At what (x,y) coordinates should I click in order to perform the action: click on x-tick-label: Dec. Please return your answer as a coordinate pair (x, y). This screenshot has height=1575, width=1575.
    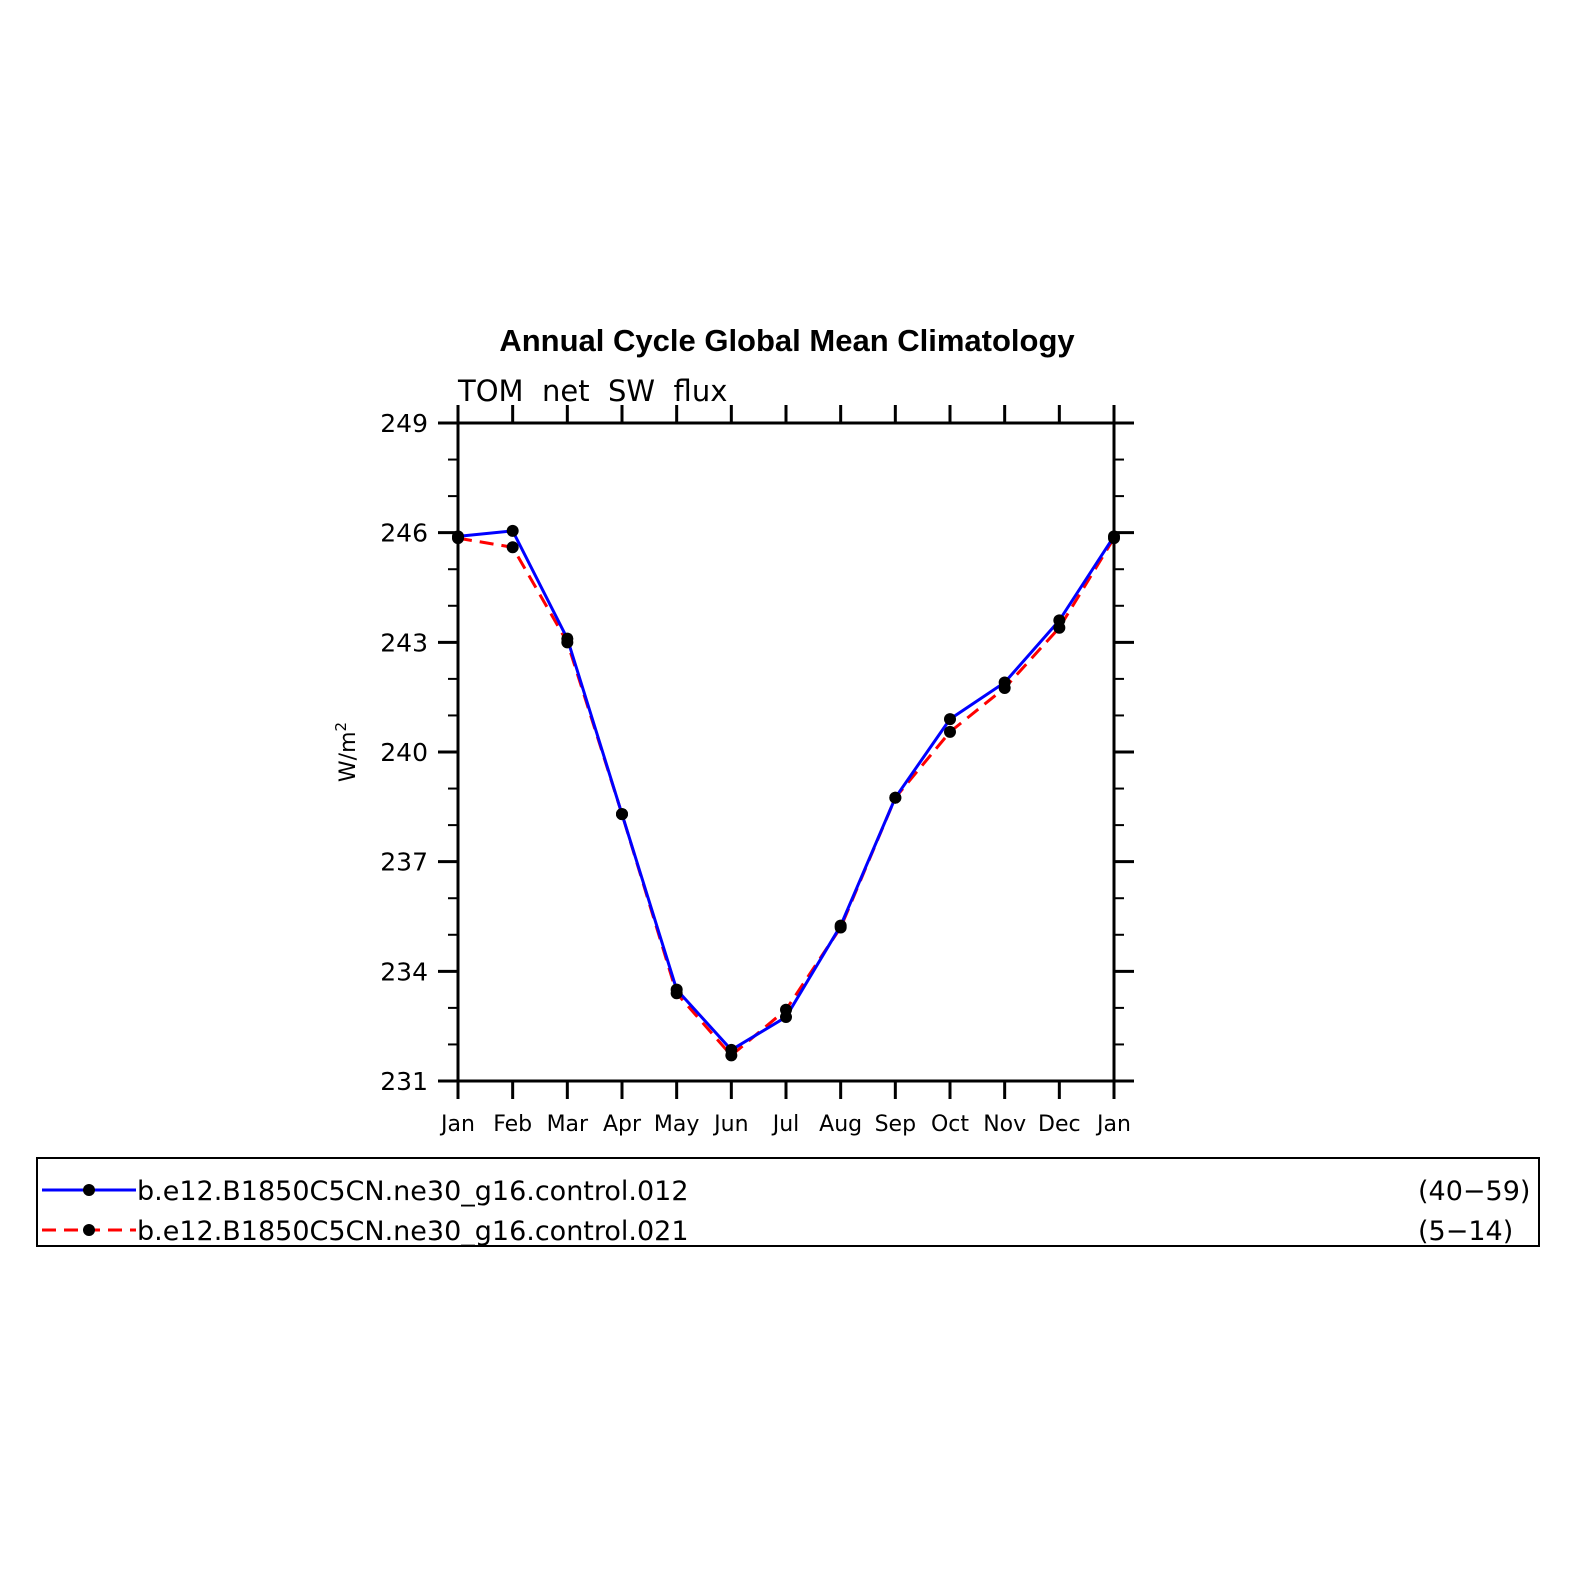
    Looking at the image, I should click on (1059, 1124).